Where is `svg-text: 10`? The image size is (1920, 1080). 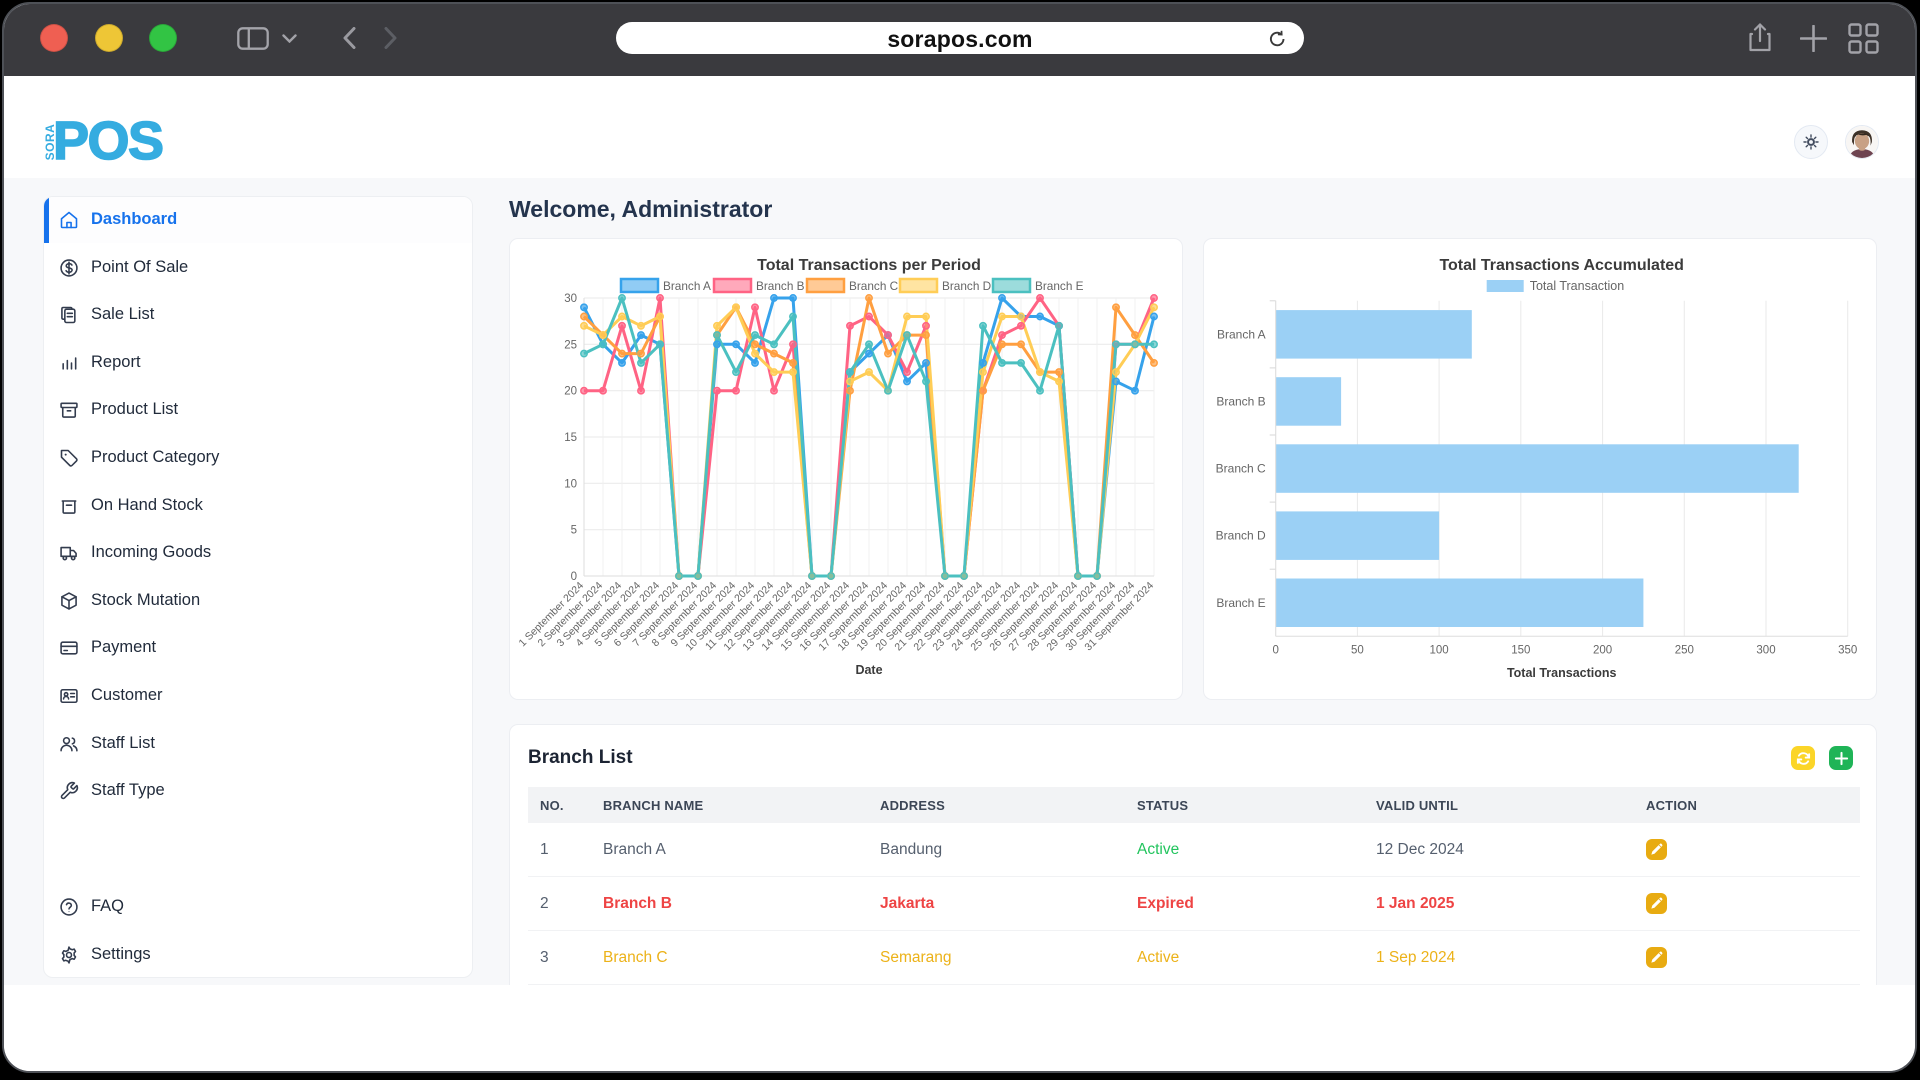
svg-text: 10 is located at coordinates (570, 484).